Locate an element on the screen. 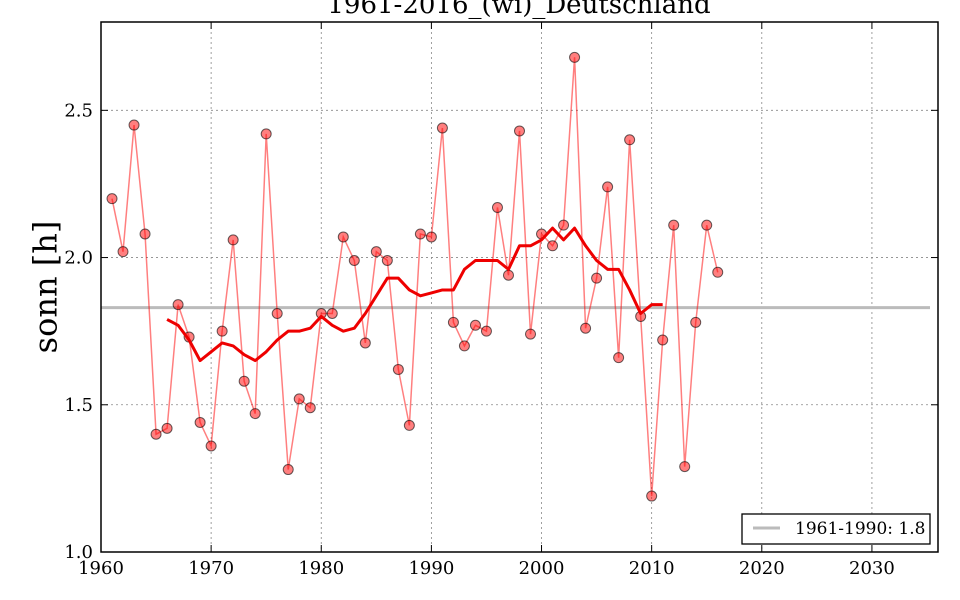  moving-average-line is located at coordinates (414, 294).